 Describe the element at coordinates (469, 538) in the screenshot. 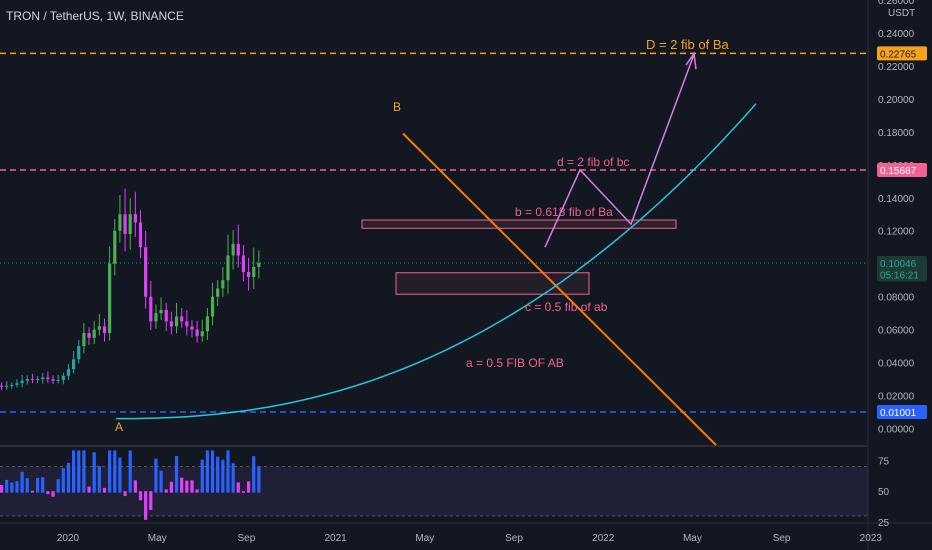

I see `time-axis: 2020 May Sep 2021 May Sep 2022 May Sep 2023` at that location.